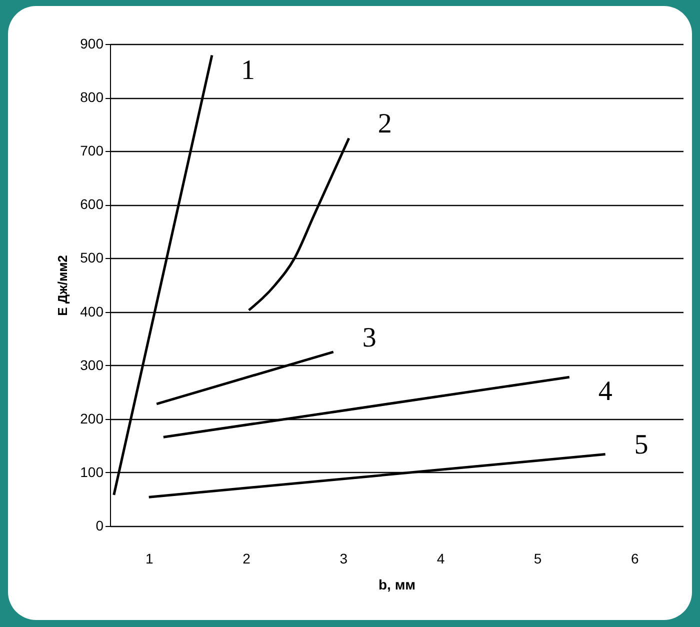  Describe the element at coordinates (100, 526) in the screenshot. I see `y-tick-label: 0` at that location.